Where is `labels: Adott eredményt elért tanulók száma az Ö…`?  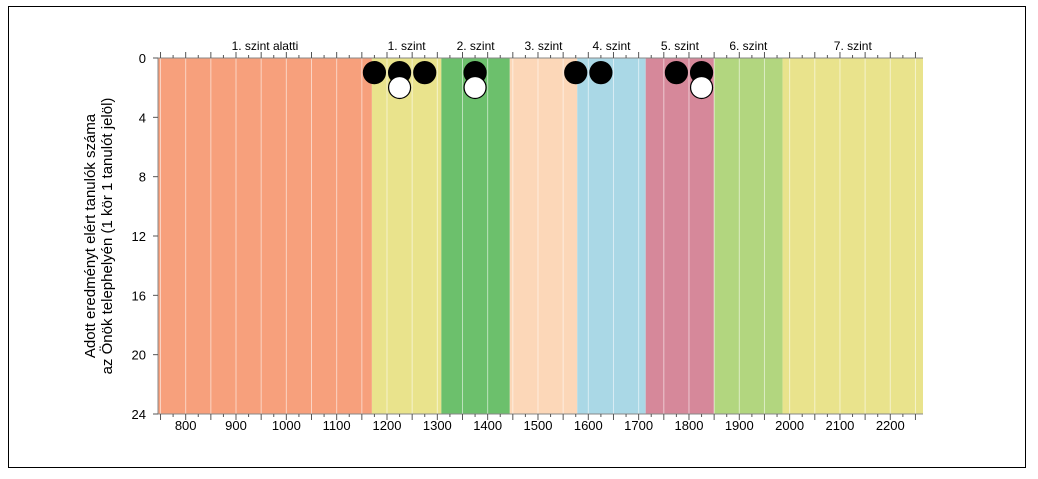 labels: Adott eredményt elért tanulók száma az Ö… is located at coordinates (99, 236).